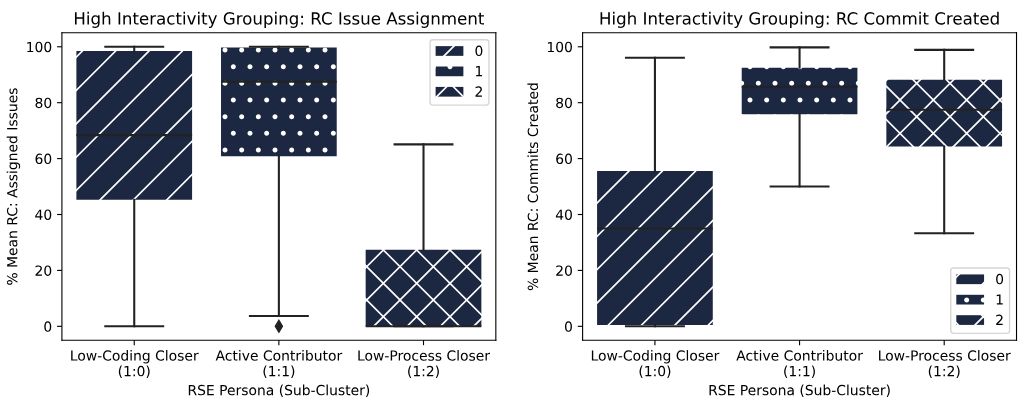  Describe the element at coordinates (799, 19) in the screenshot. I see `chart-title: High Interactivity Grouping: RC Commit Created` at that location.